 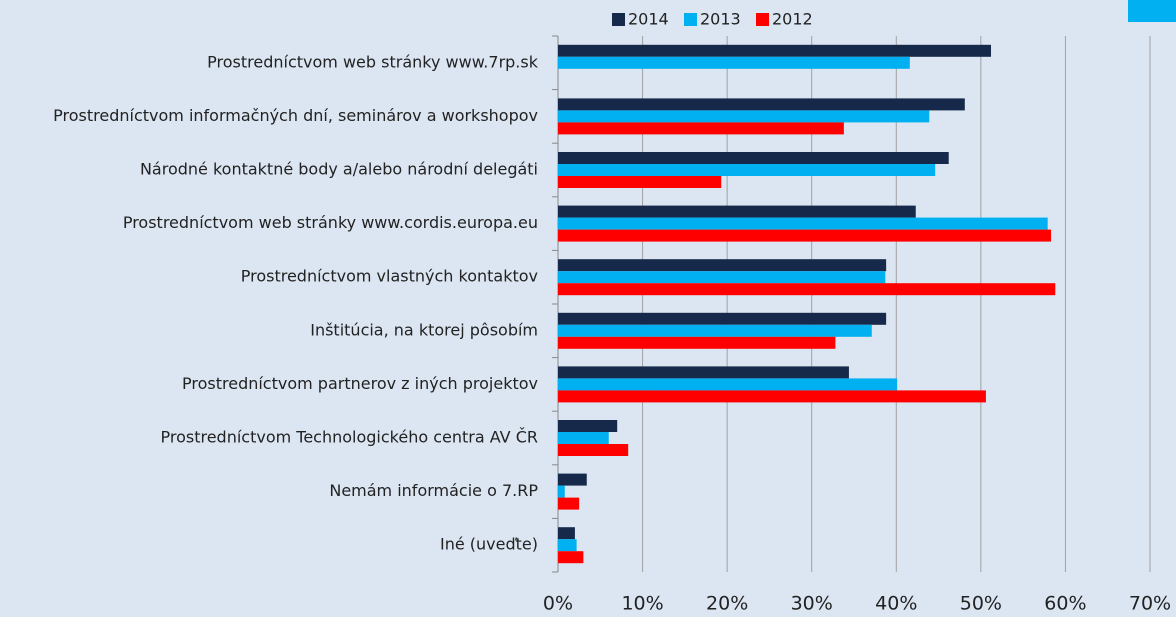 What do you see at coordinates (433, 490) in the screenshot?
I see `category-label: Nemám informácie o 7.RP` at bounding box center [433, 490].